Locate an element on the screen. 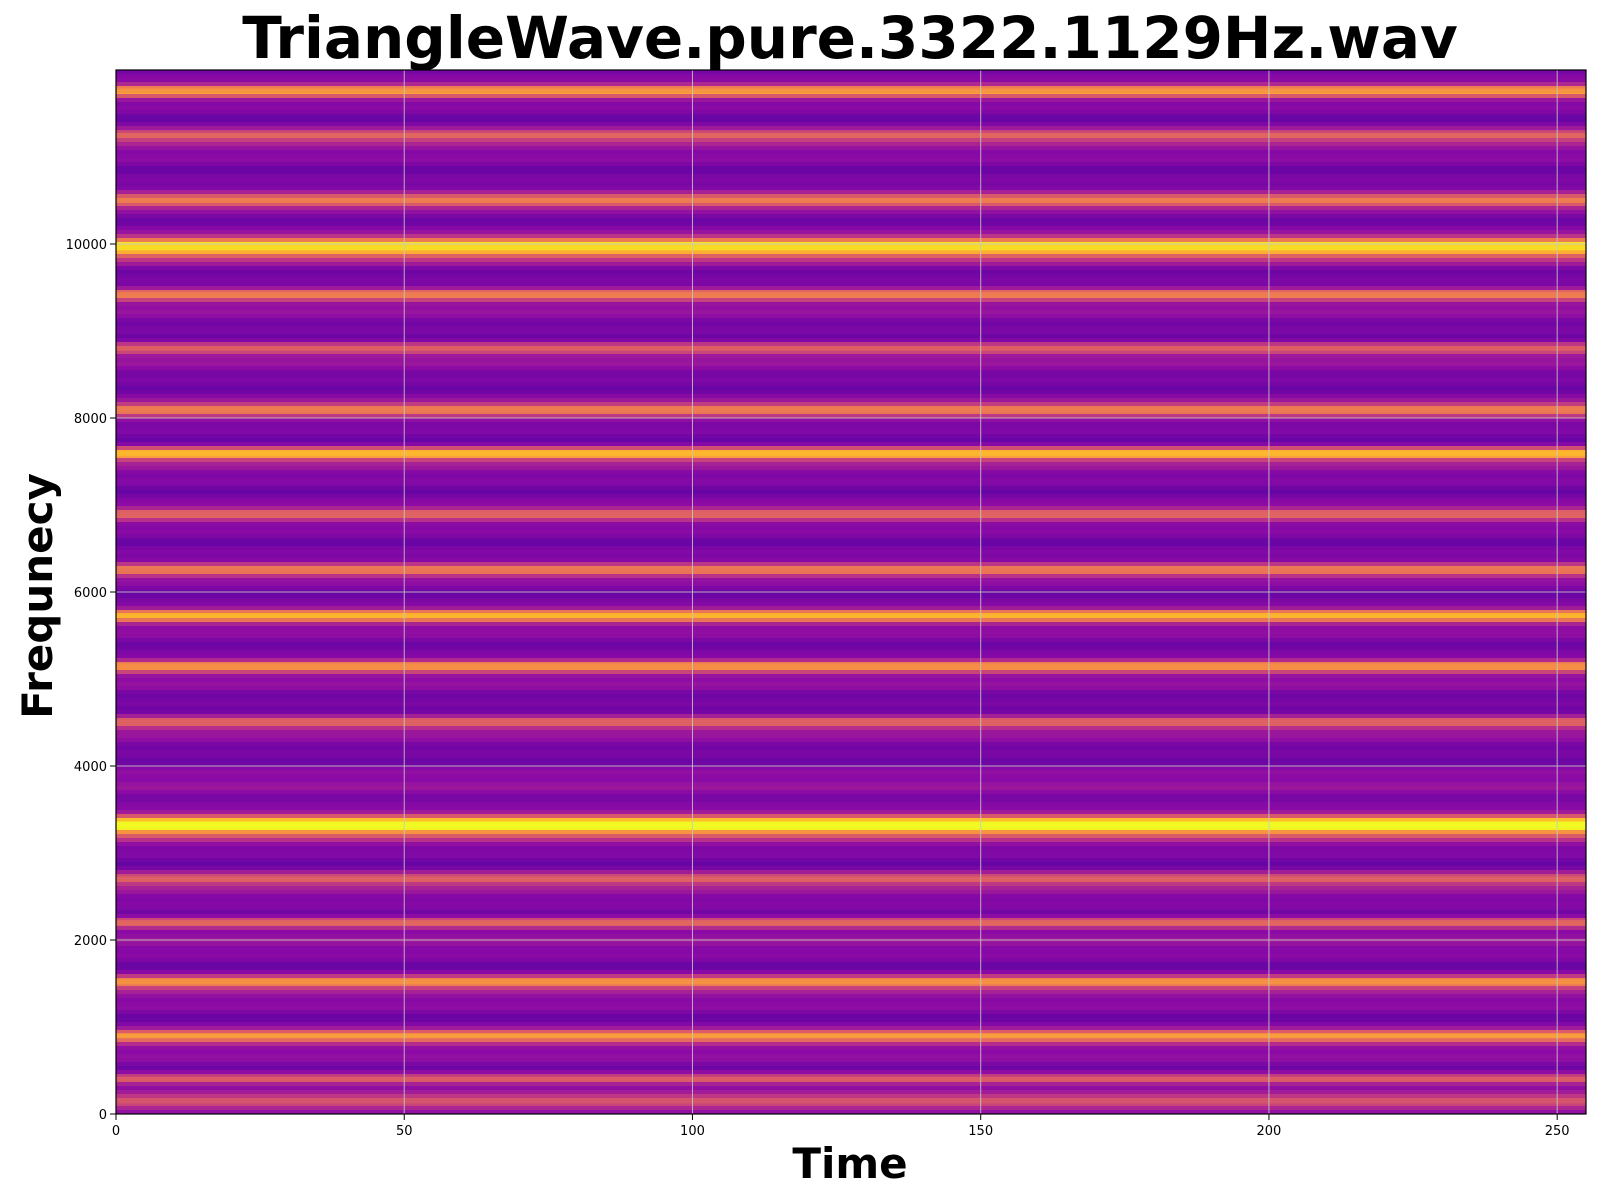  x-axis-label: Time is located at coordinates (849, 1163).